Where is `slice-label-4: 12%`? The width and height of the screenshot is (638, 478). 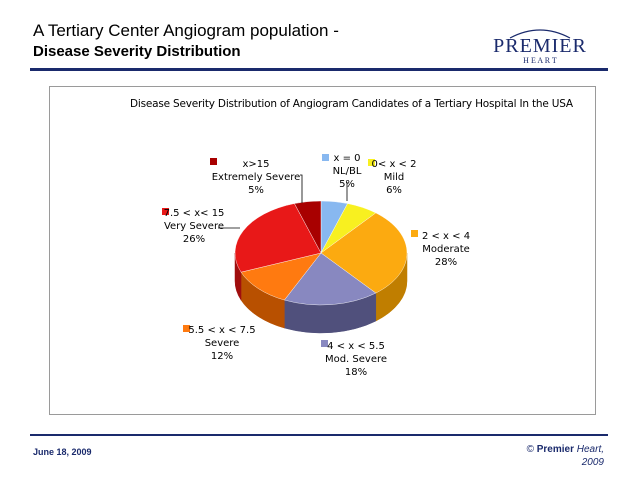
slice-label-4: 12% is located at coordinates (222, 356).